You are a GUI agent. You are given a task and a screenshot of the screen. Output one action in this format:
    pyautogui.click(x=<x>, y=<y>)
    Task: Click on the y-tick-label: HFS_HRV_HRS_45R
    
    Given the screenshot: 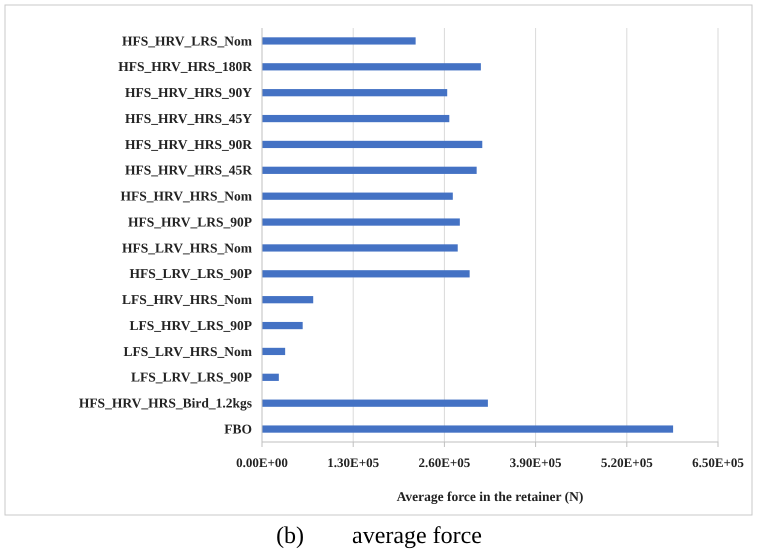 What is the action you would take?
    pyautogui.click(x=188, y=170)
    